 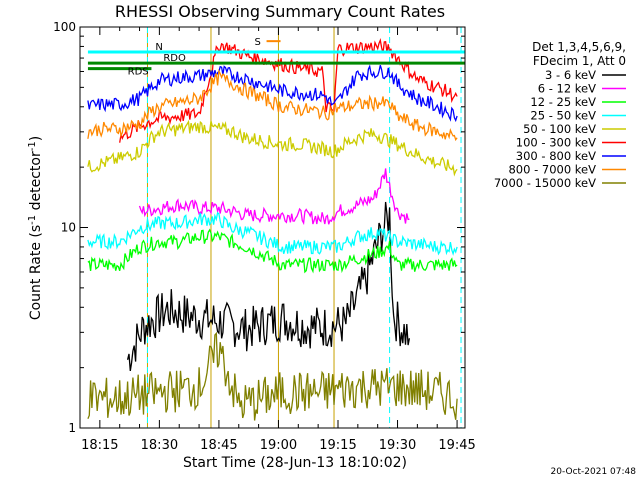 I want to click on legend-label-7: 800 - 7000 keV, so click(x=552, y=170).